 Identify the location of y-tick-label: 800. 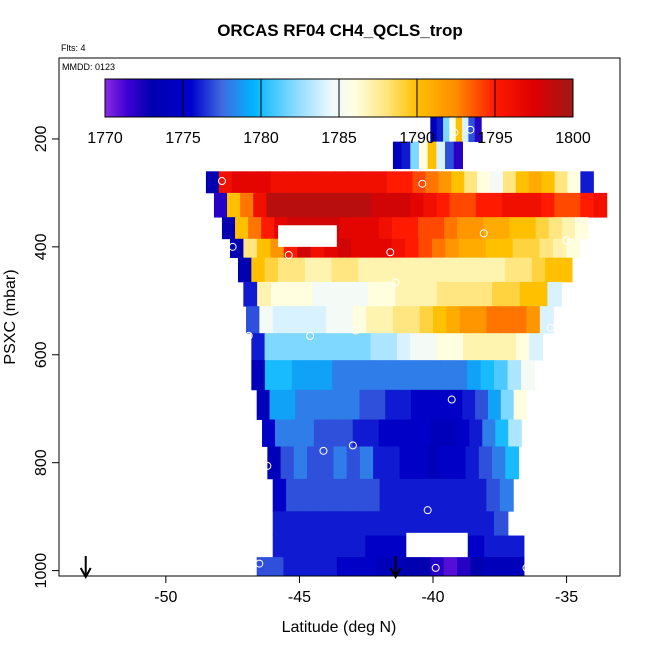
(41, 462).